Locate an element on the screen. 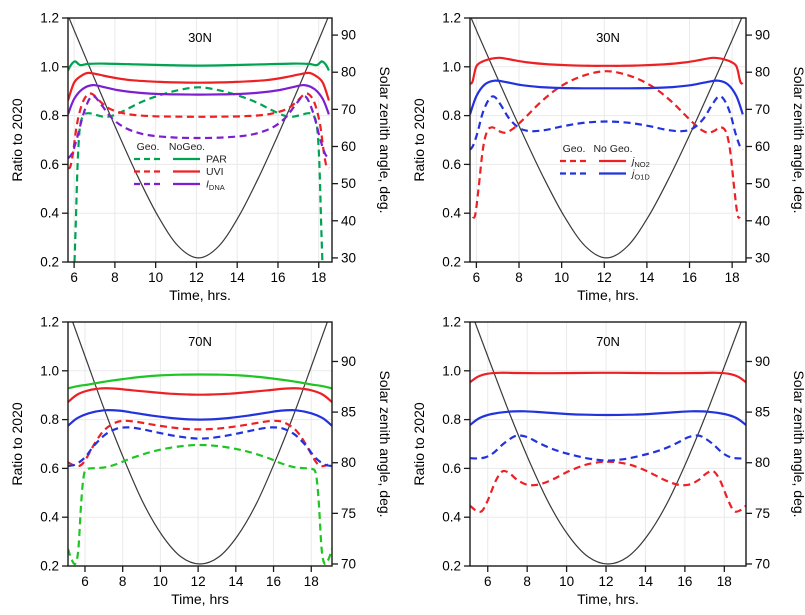  y2-tick-label: 60 is located at coordinates (348, 146).